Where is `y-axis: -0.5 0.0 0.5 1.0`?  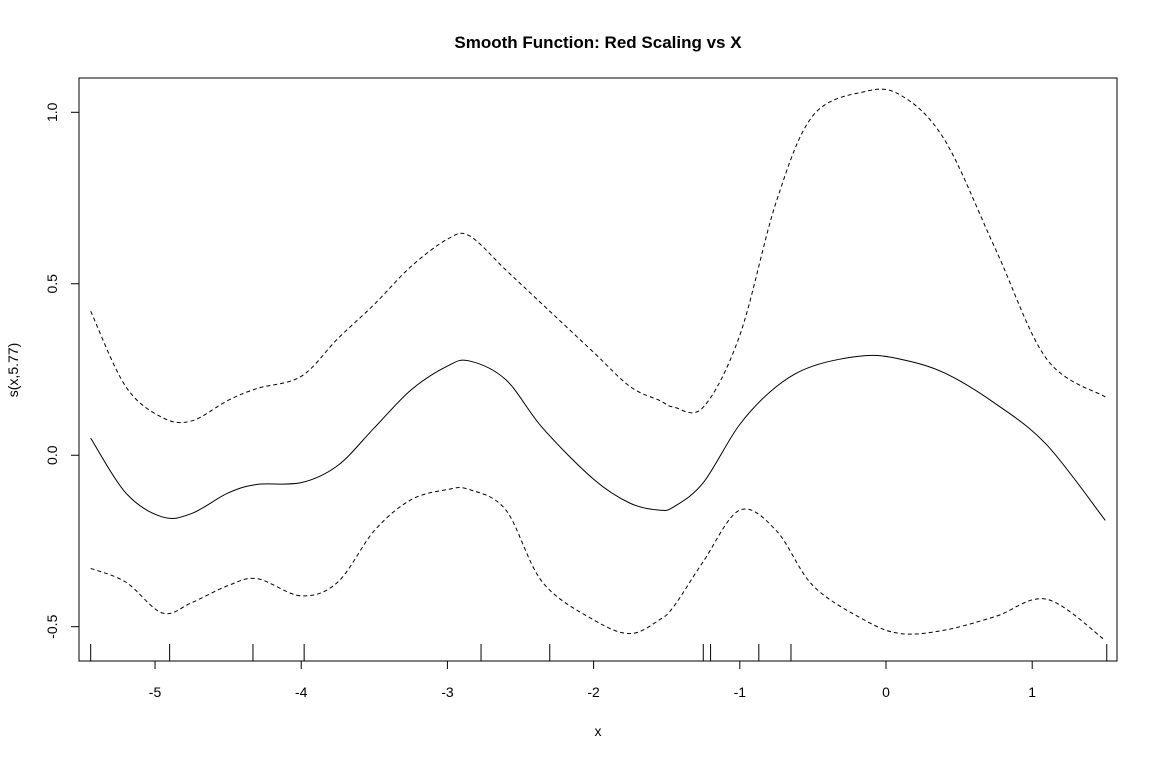
y-axis: -0.5 0.0 0.5 1.0 is located at coordinates (62, 370).